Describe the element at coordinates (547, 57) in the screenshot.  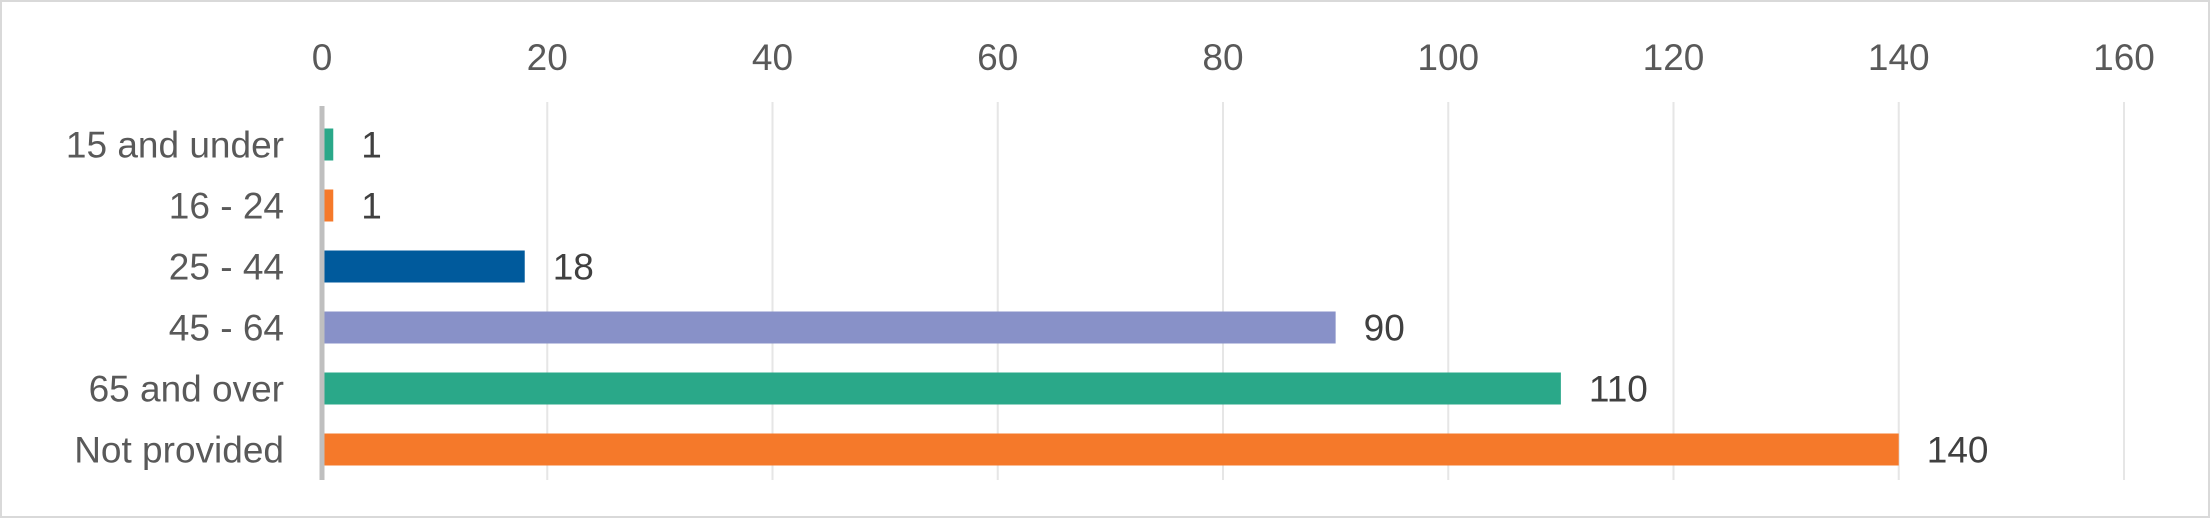
I see `x-tick-label-20: 20` at that location.